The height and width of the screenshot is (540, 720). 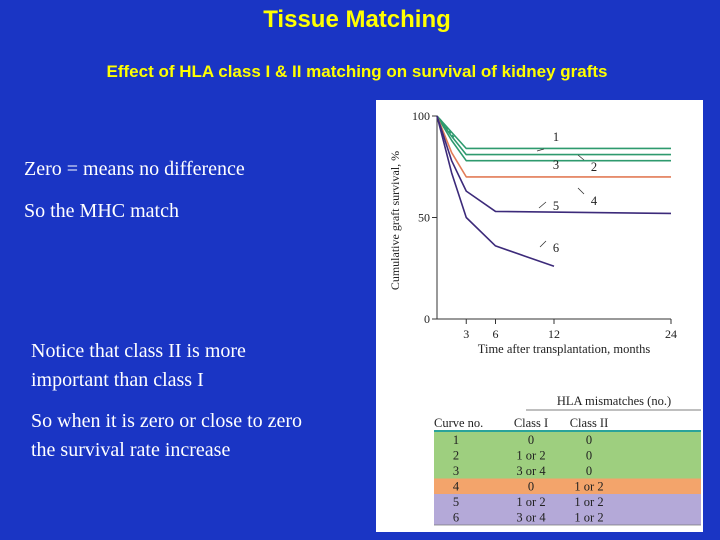 What do you see at coordinates (614, 401) in the screenshot?
I see `table-group-header: HLA mismatches (no.)` at bounding box center [614, 401].